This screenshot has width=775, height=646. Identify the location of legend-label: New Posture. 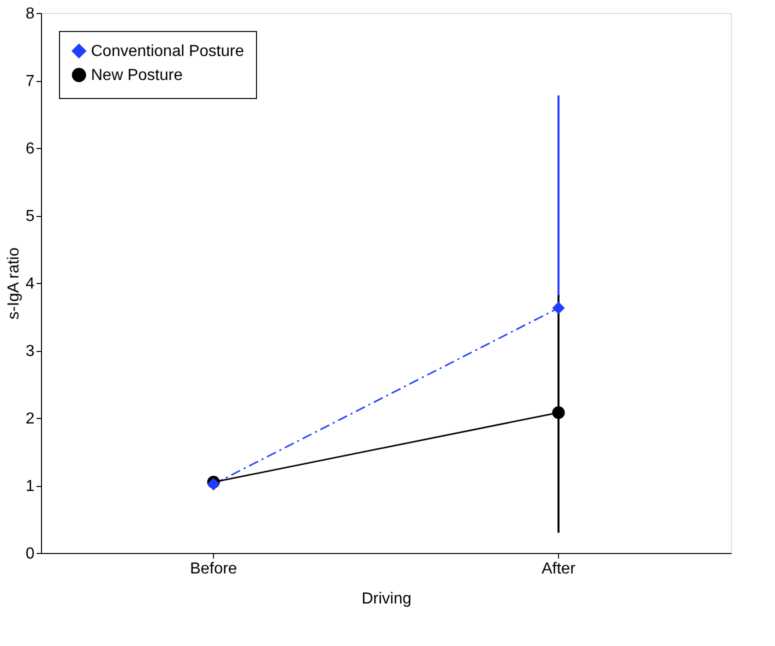
(137, 75).